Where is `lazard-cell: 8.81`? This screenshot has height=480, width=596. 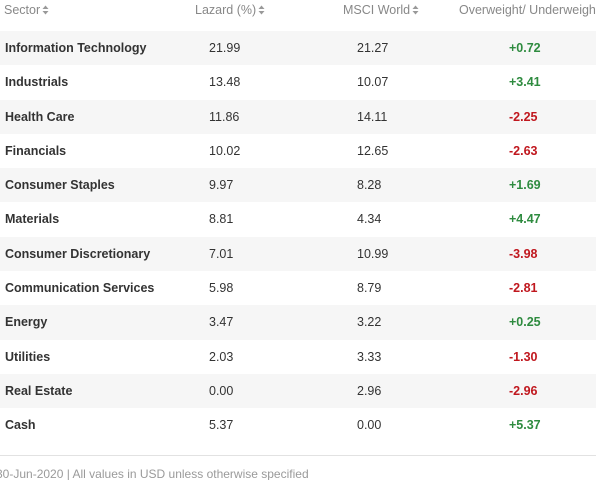 lazard-cell: 8.81 is located at coordinates (221, 219).